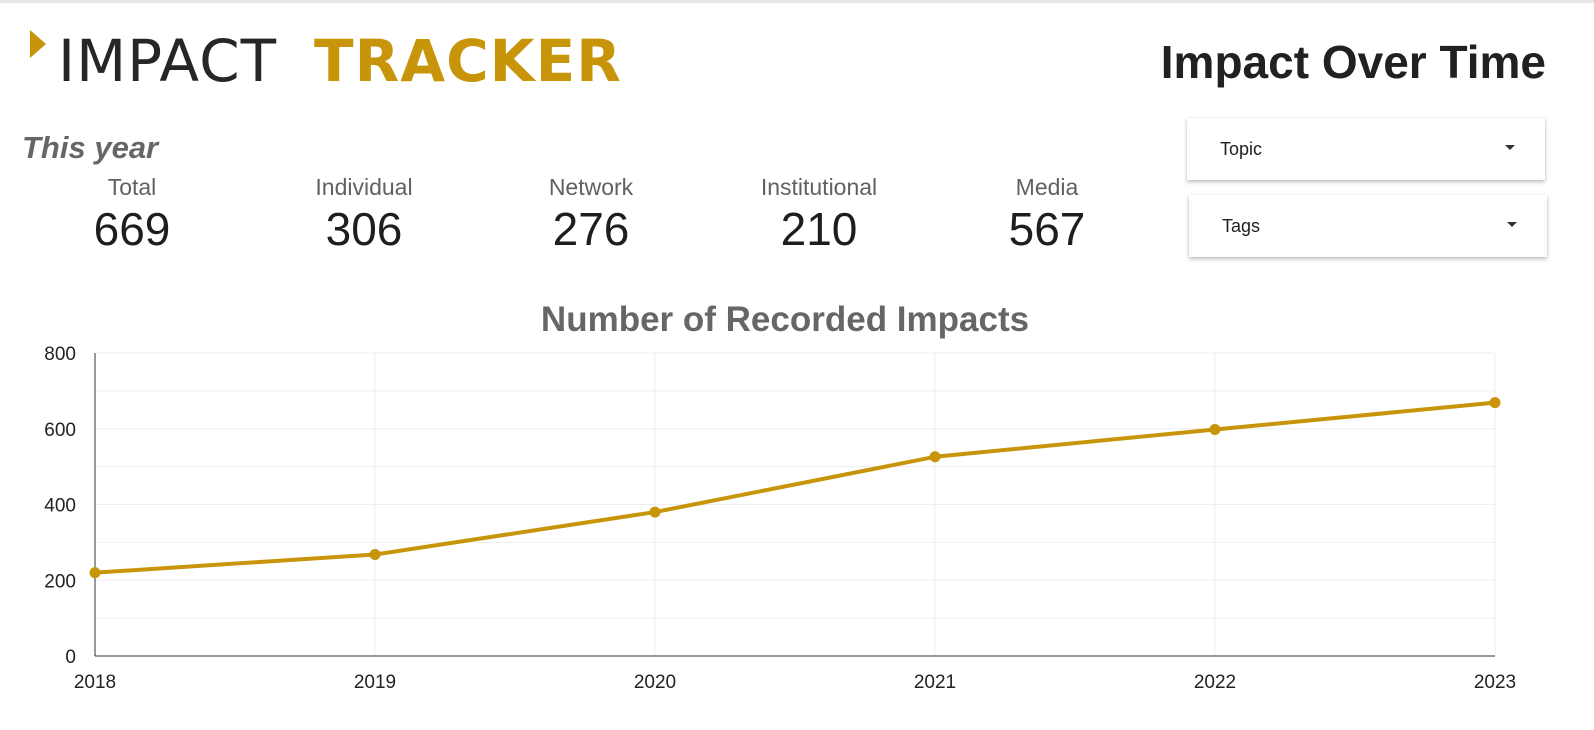  What do you see at coordinates (132, 229) in the screenshot?
I see `stat-value: 669` at bounding box center [132, 229].